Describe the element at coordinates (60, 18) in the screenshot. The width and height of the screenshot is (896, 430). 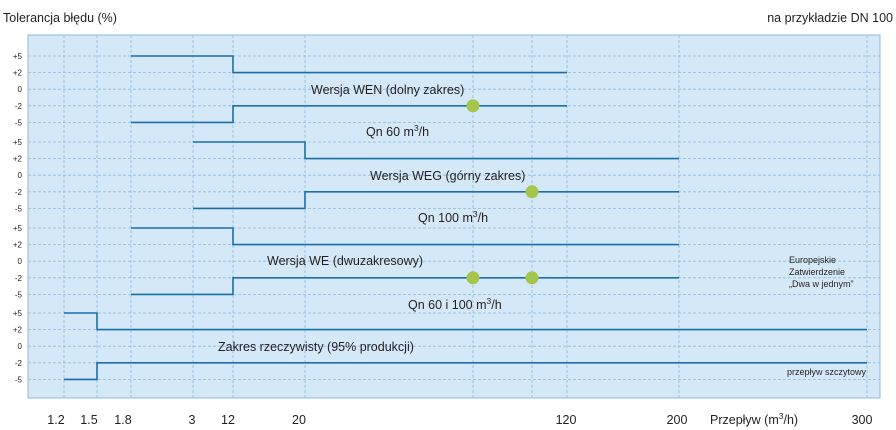
I see `chart-title: Tolerancja błędu (%)` at that location.